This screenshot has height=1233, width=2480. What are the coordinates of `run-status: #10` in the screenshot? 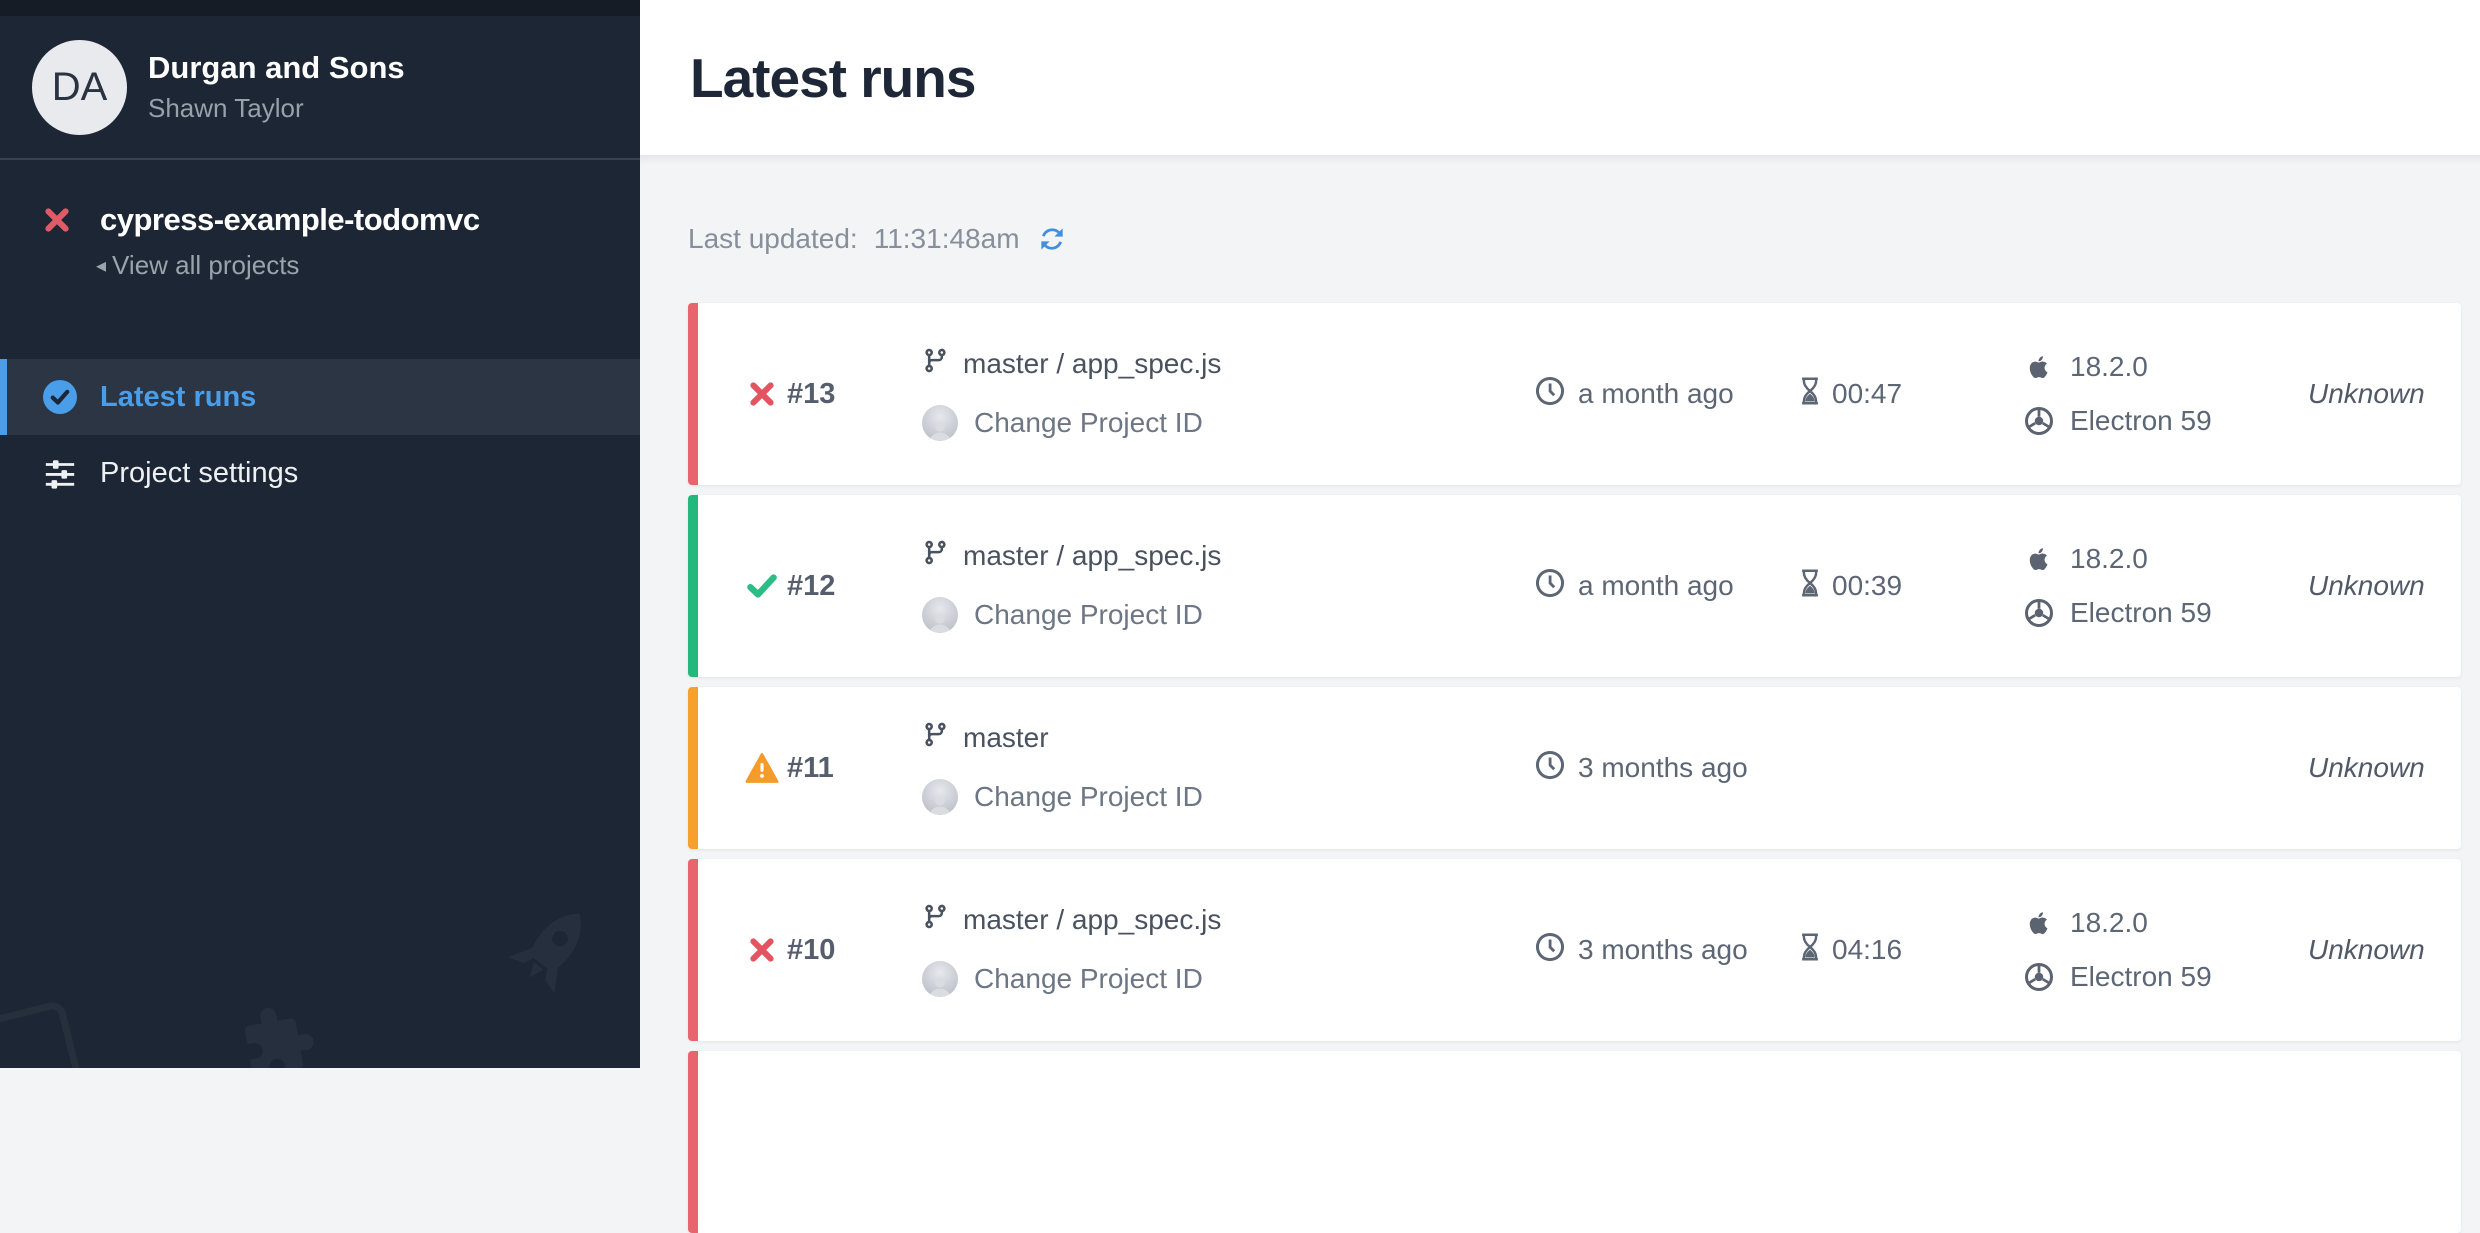 It's located at (833, 950).